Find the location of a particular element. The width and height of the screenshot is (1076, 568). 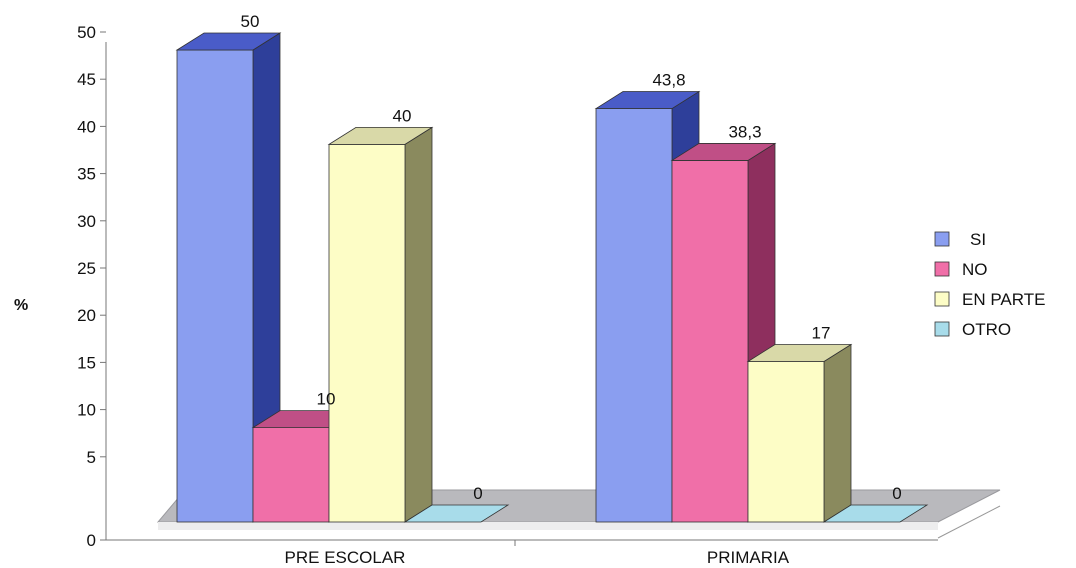

y-tick-label: 0 is located at coordinates (91, 540).